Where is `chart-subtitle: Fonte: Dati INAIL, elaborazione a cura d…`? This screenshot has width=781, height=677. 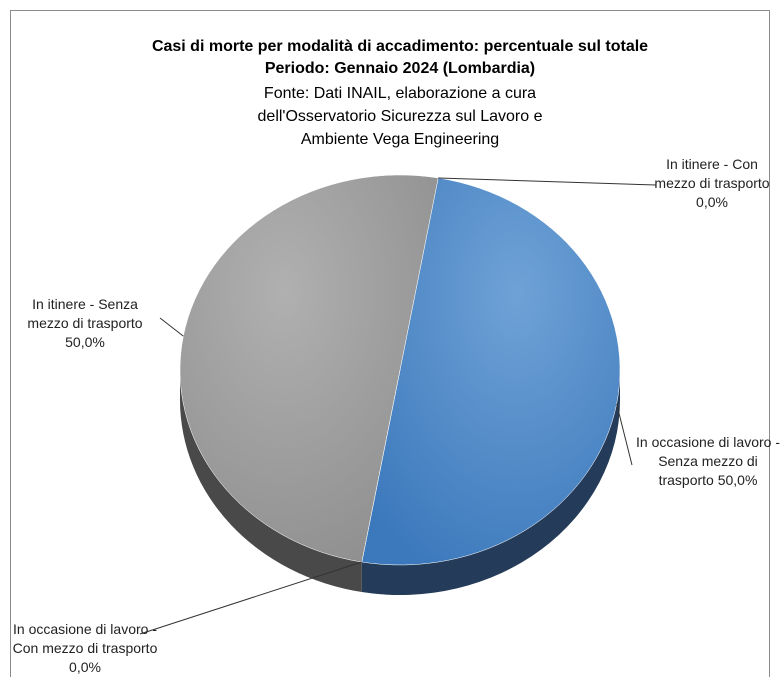
chart-subtitle: Fonte: Dati INAIL, elaborazione a cura d… is located at coordinates (400, 116).